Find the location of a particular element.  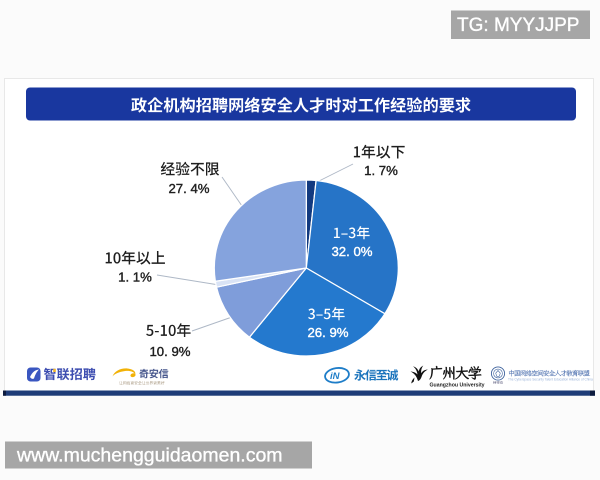

svg-text: 10. 9% is located at coordinates (169, 351).